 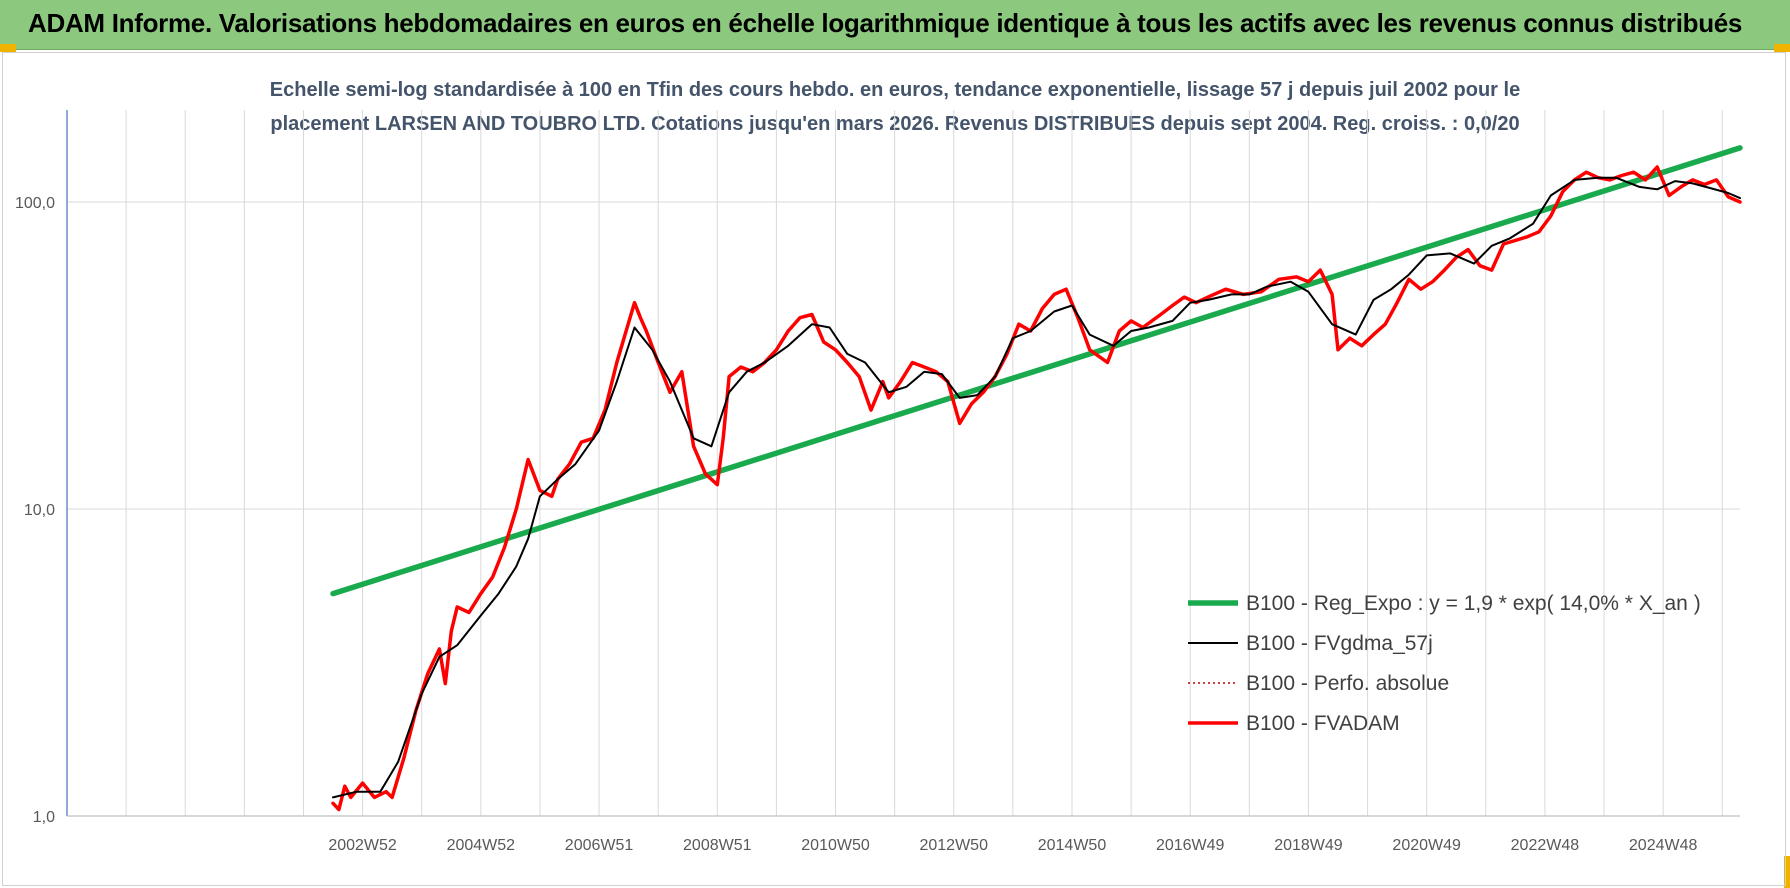 I want to click on legend-entry: B100 - Perfo. absolue, so click(x=1347, y=683).